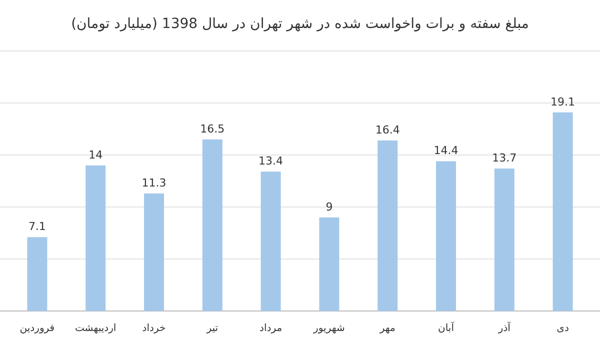 This screenshot has height=343, width=600. What do you see at coordinates (212, 129) in the screenshot?
I see `data-label: 16.5` at bounding box center [212, 129].